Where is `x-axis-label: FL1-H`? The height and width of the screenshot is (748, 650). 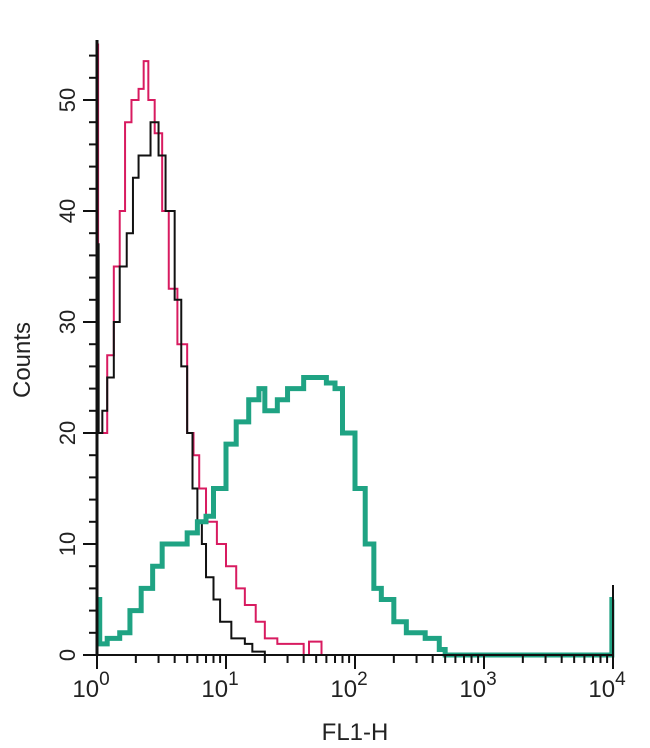
x-axis-label: FL1-H is located at coordinates (355, 732).